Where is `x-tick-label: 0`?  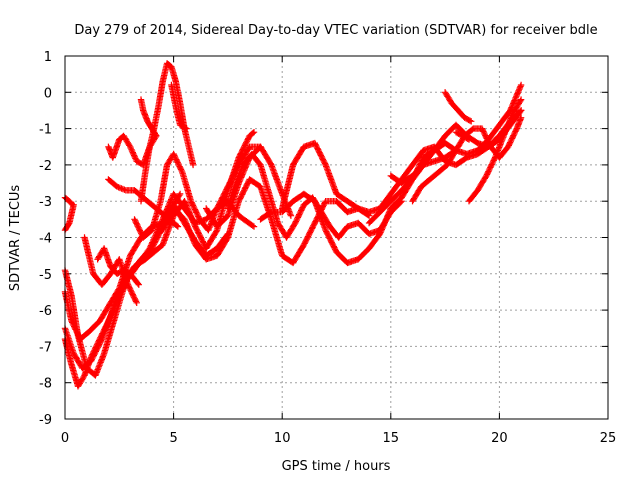 x-tick-label: 0 is located at coordinates (65, 438).